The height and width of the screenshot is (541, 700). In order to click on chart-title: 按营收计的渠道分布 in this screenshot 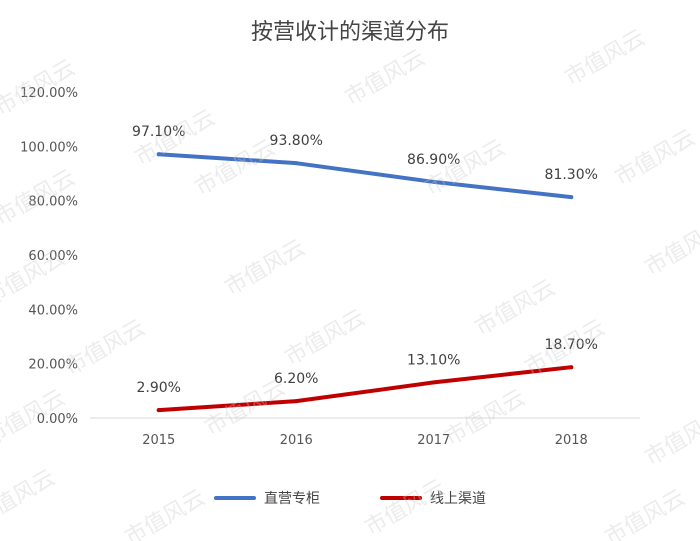, I will do `click(349, 32)`.